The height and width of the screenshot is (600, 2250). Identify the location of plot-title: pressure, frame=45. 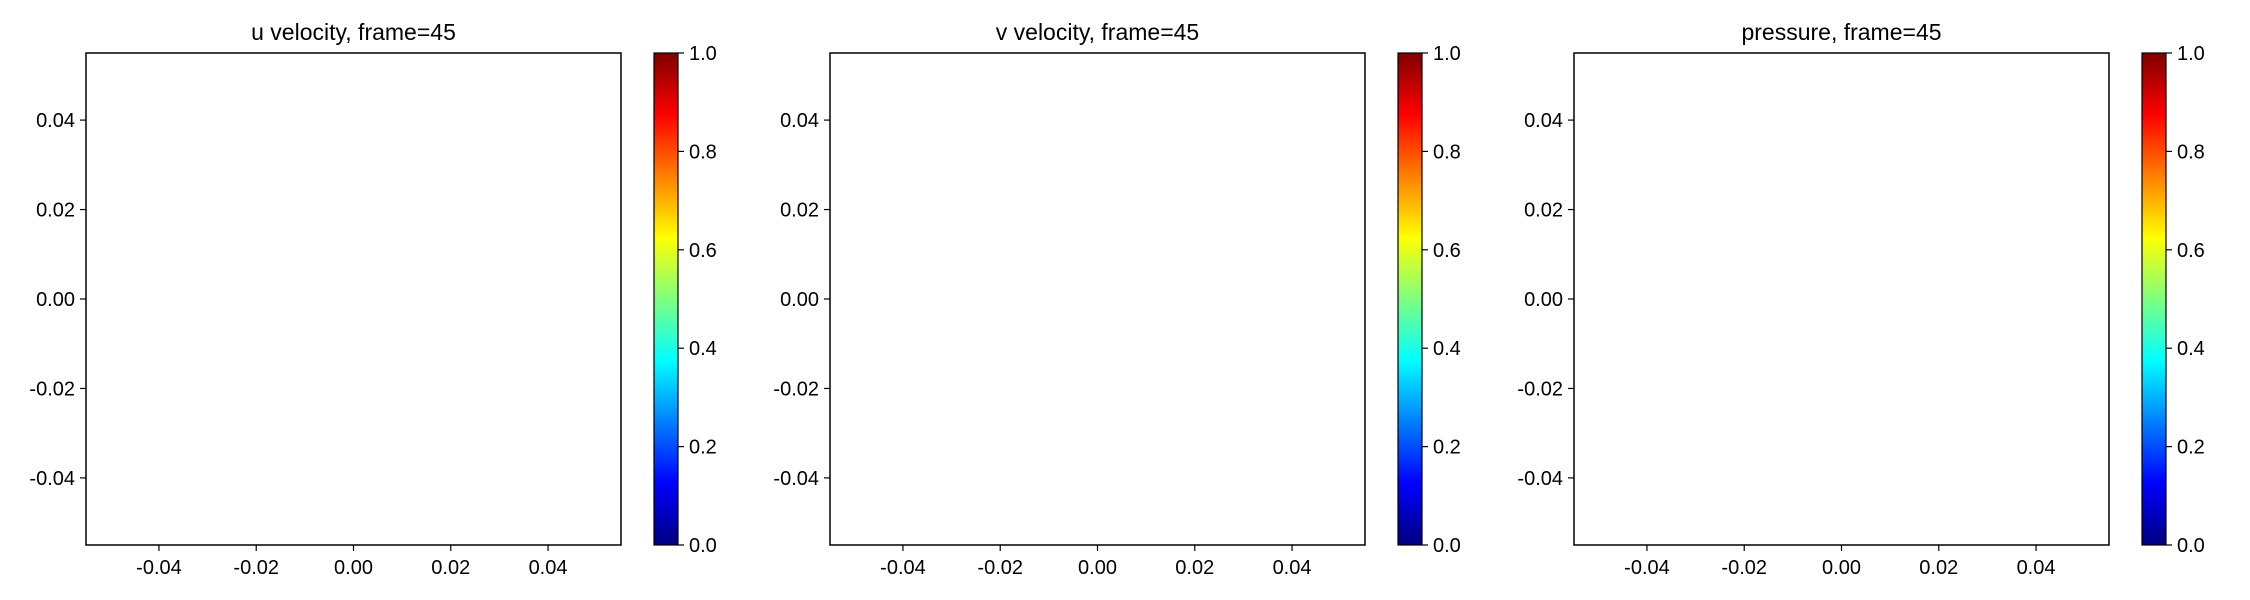
(1841, 32).